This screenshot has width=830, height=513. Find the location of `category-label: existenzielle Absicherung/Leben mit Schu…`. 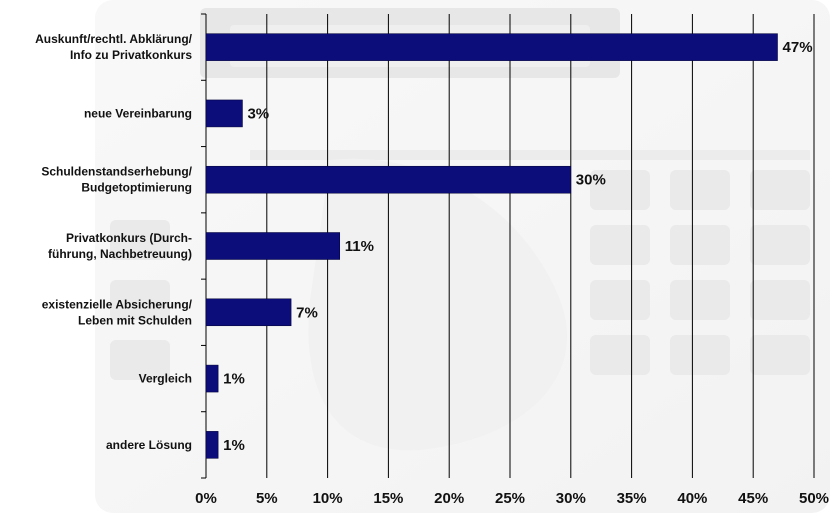

category-label: existenzielle Absicherung/Leben mit Schu… is located at coordinates (117, 312).